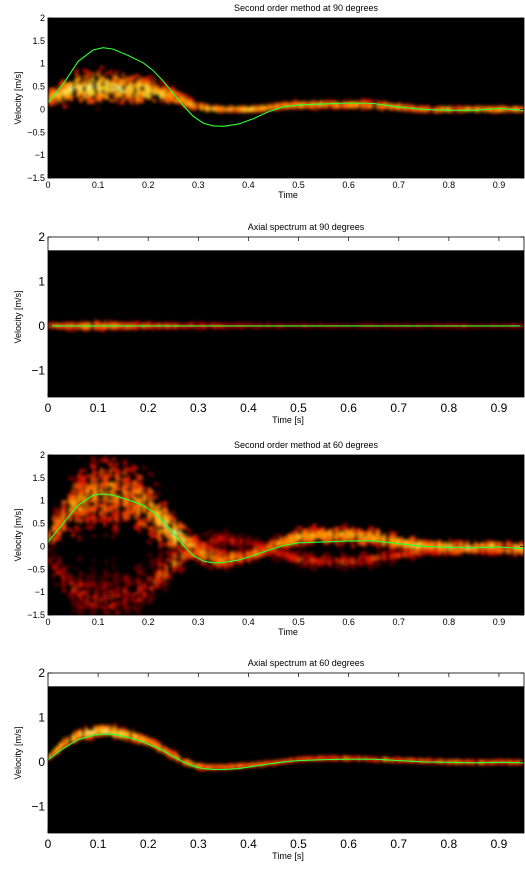 The height and width of the screenshot is (869, 525). What do you see at coordinates (288, 420) in the screenshot?
I see `x-axis-label: Time [s]` at bounding box center [288, 420].